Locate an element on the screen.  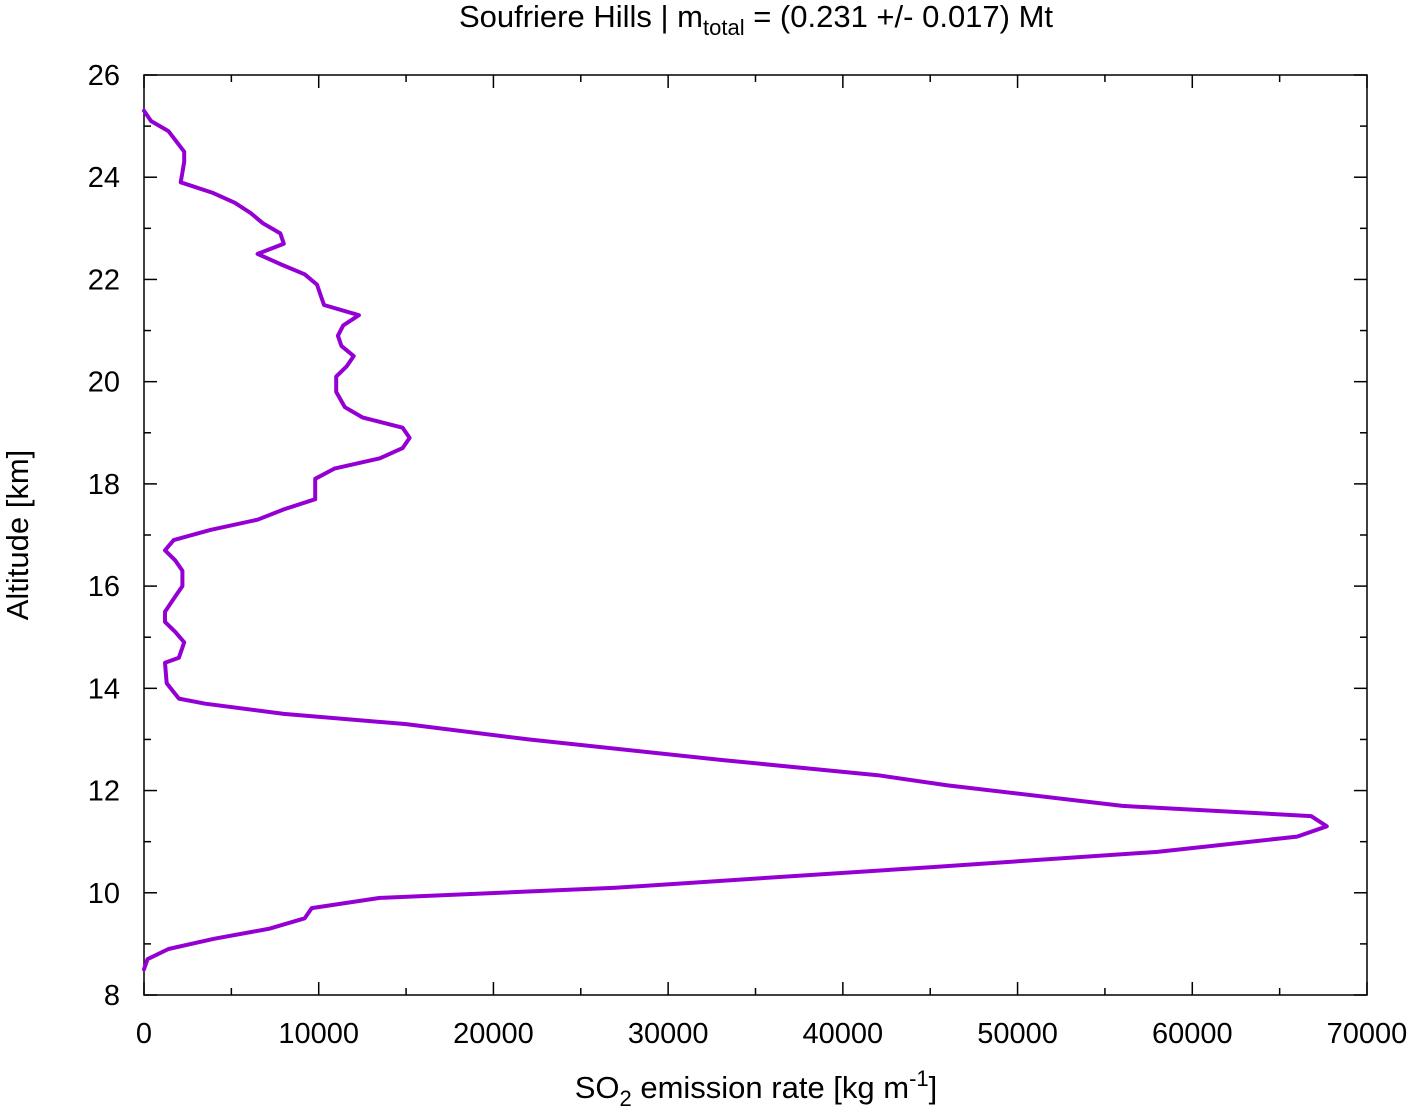
chart-title-suffix: = (0.231 +/- 0.017) Mt is located at coordinates (899, 17).